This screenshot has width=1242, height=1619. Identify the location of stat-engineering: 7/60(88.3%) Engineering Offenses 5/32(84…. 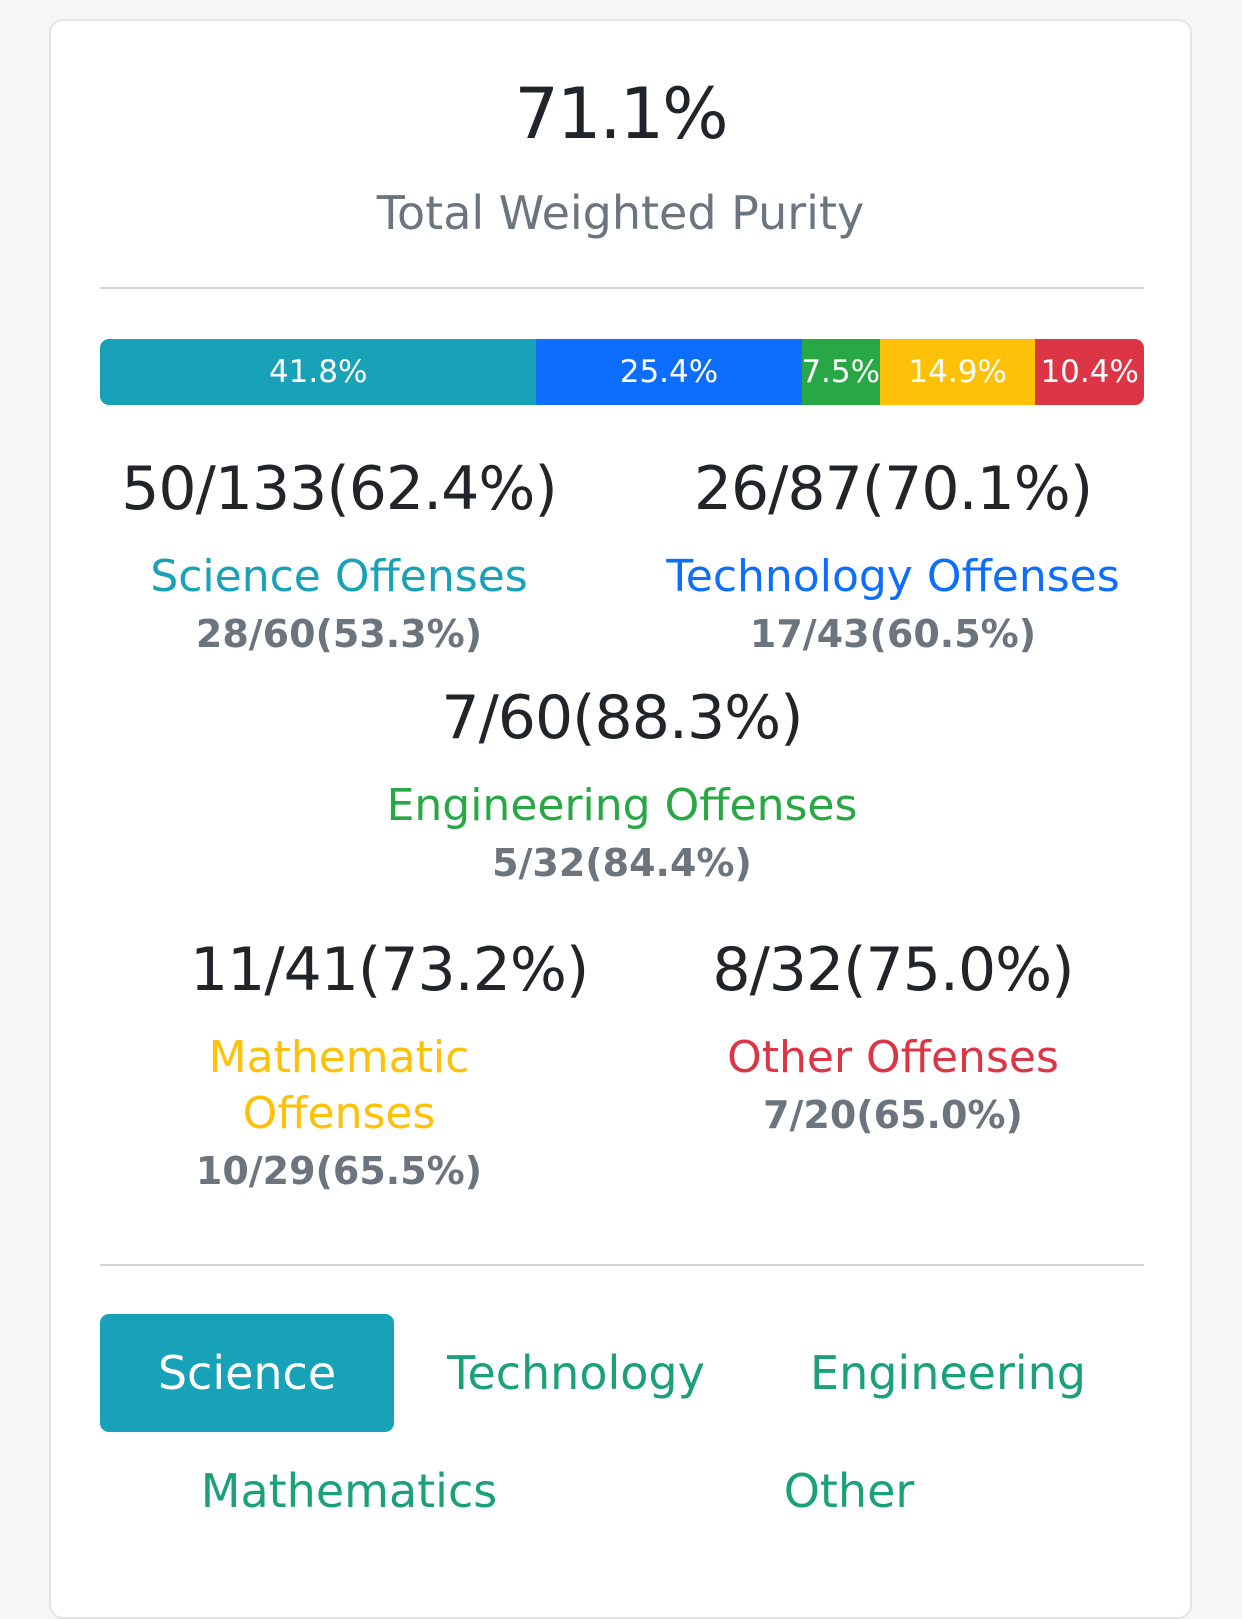
(622, 785).